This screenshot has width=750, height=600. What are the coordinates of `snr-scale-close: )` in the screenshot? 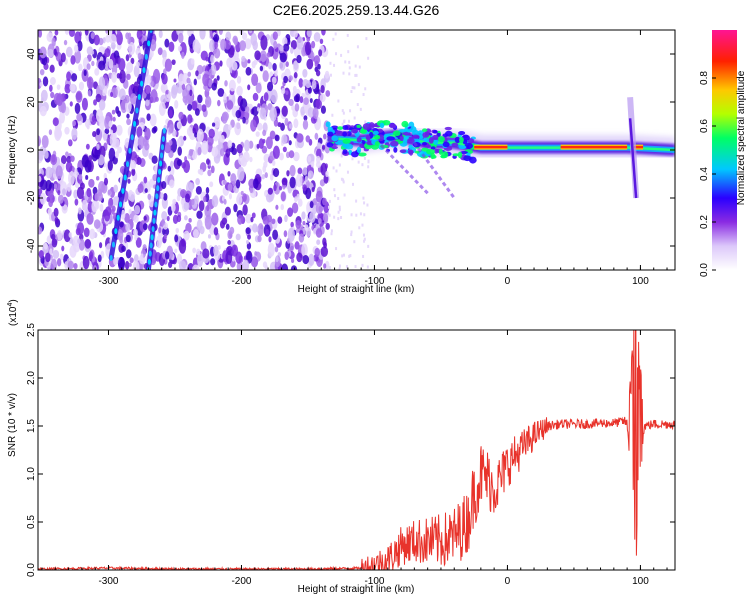 It's located at (13, 300).